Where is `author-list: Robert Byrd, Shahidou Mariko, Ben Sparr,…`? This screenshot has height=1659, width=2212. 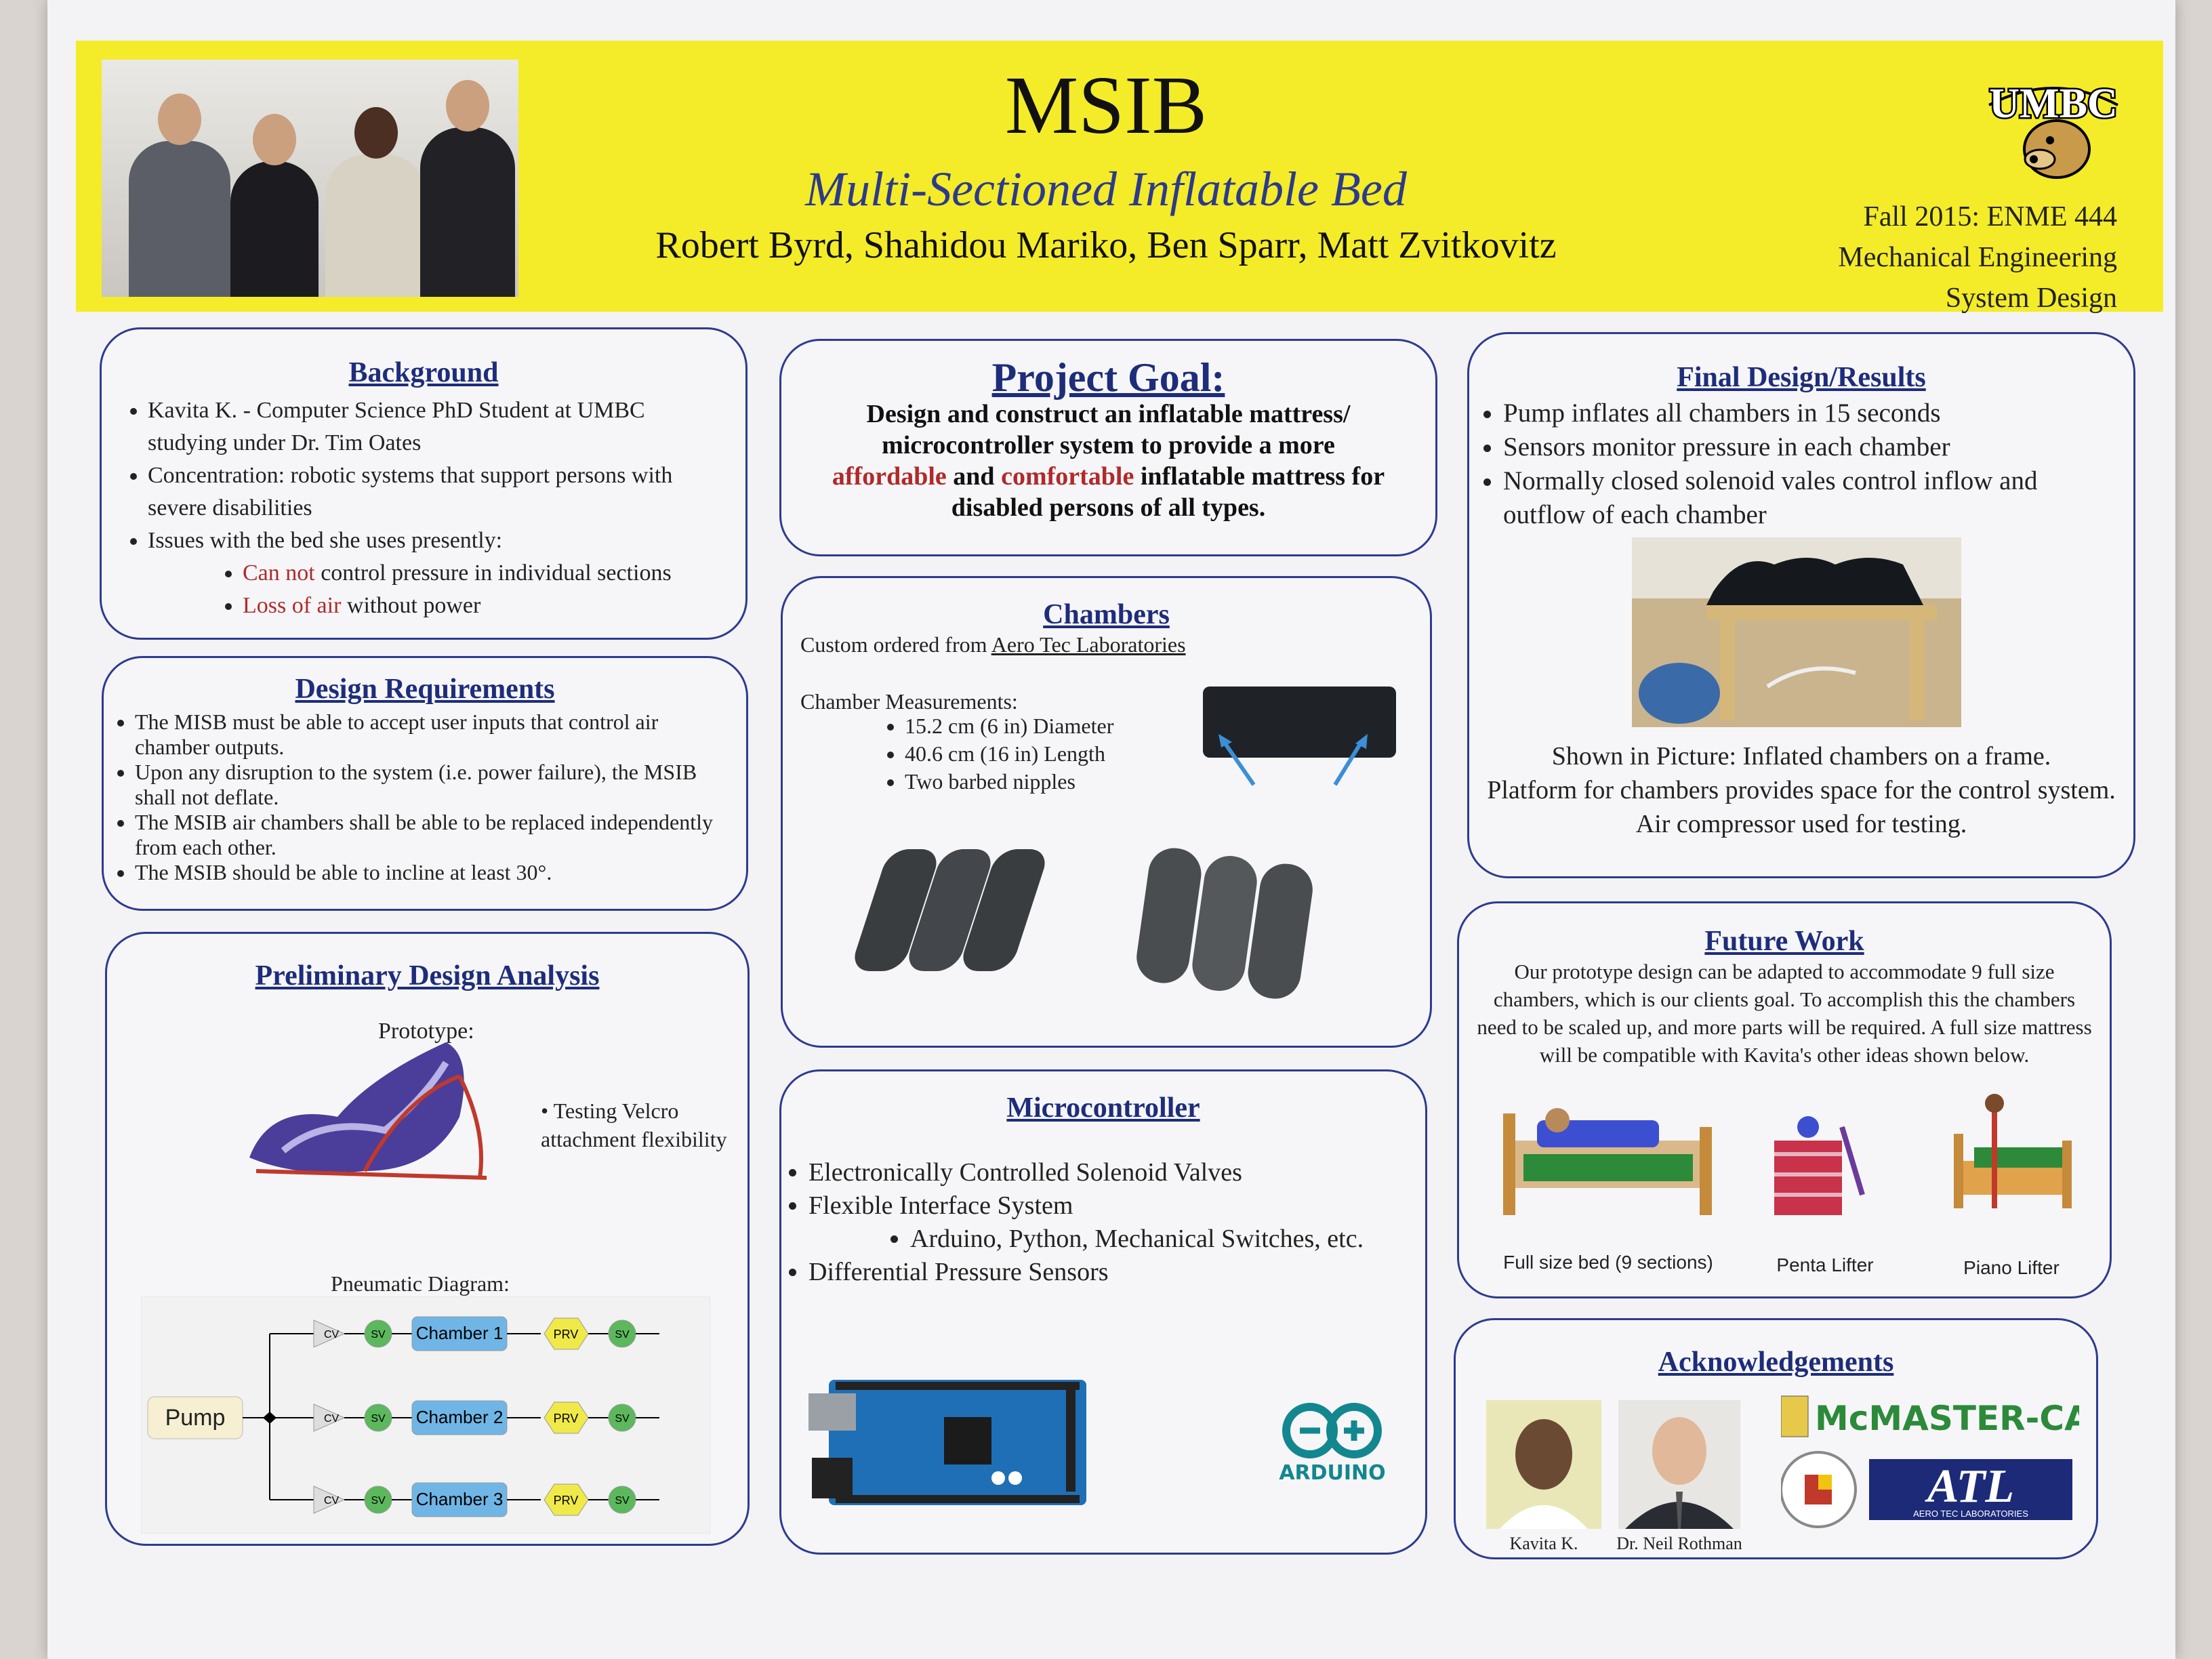
author-list: Robert Byrd, Shahidou Mariko, Ben Sparr,… is located at coordinates (1106, 245).